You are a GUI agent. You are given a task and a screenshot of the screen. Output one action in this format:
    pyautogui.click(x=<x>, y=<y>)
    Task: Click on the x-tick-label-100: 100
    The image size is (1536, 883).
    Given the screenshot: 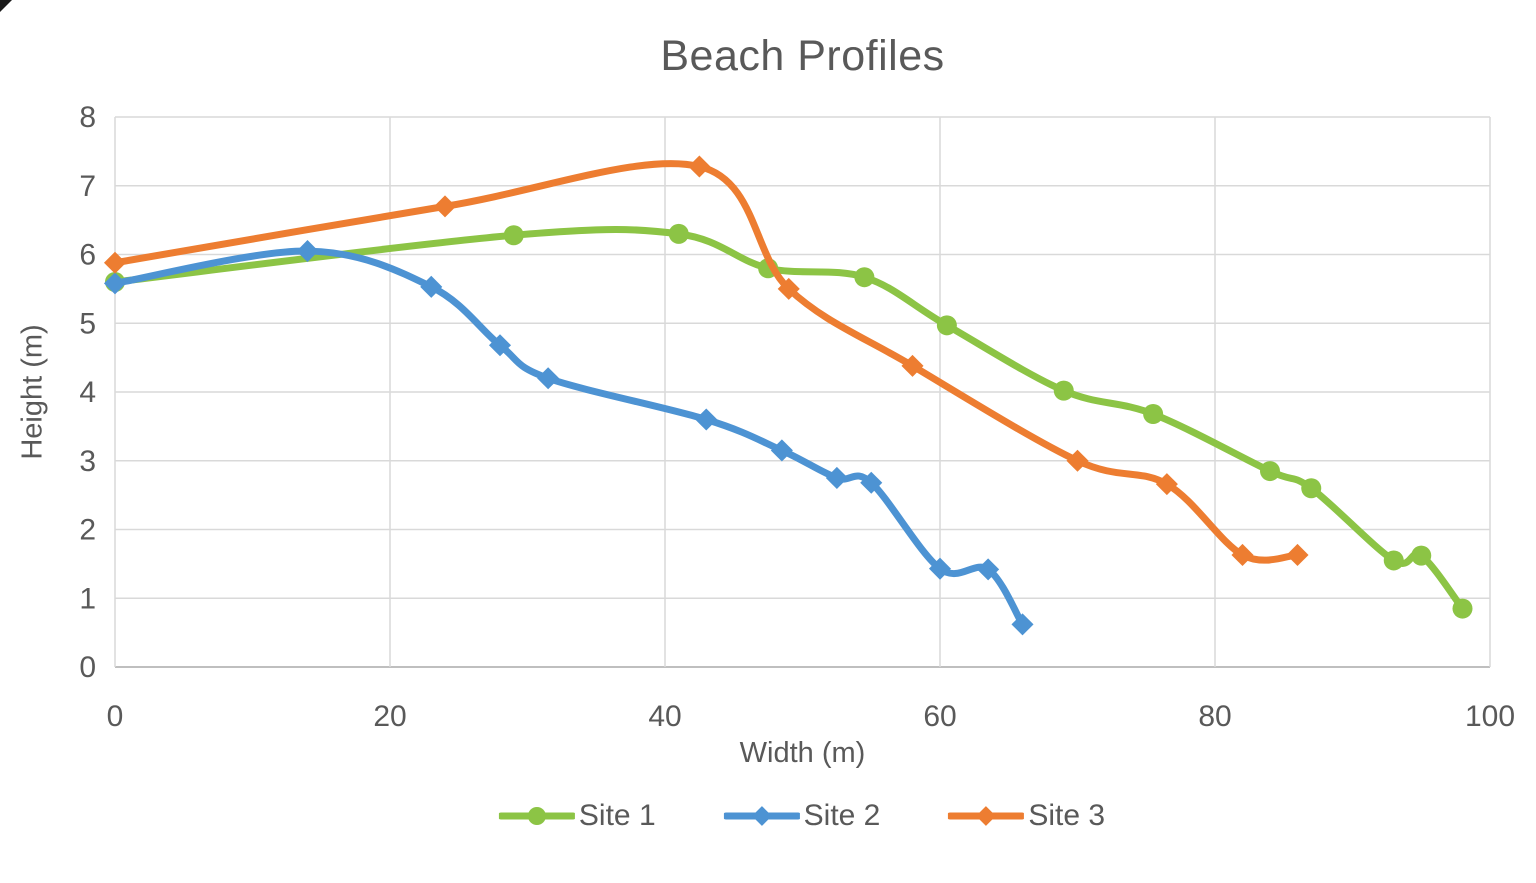 What is the action you would take?
    pyautogui.click(x=1490, y=716)
    